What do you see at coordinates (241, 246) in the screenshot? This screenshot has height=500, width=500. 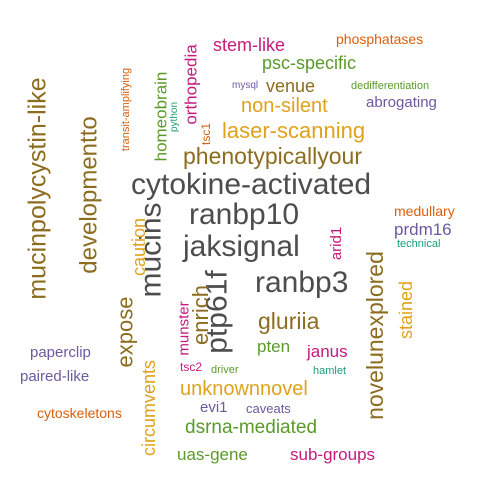 I see `word-jaksignal: jaksignal` at bounding box center [241, 246].